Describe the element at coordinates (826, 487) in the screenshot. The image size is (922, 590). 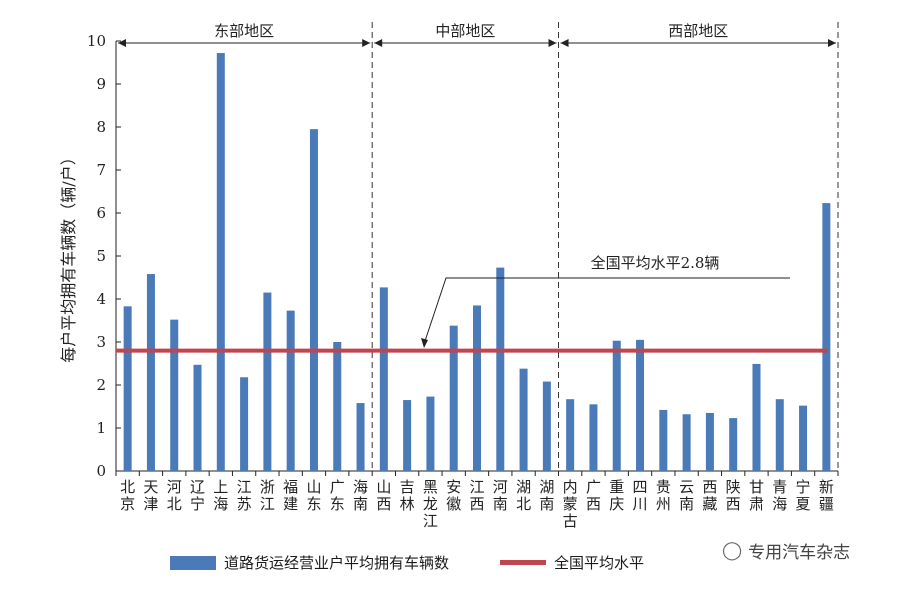
I see `x-tick-label: 新` at that location.